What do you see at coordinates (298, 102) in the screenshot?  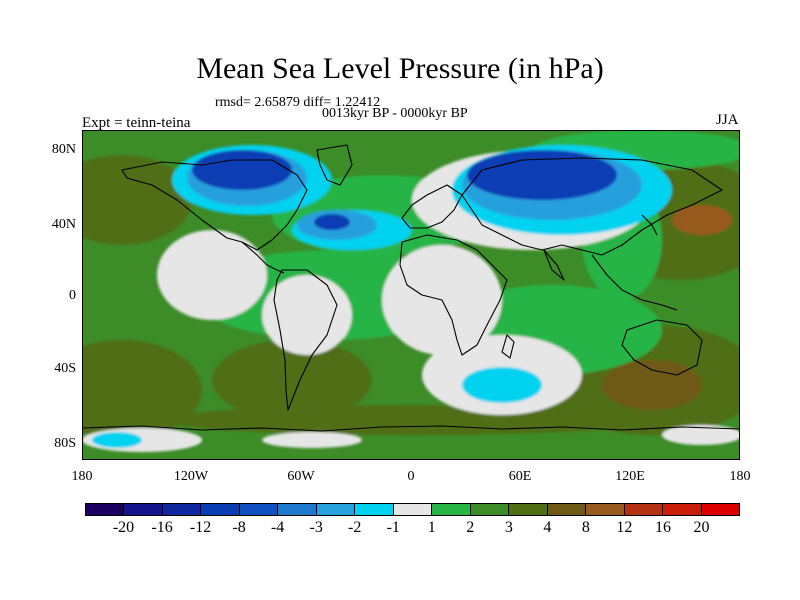 I see `stats-text: rmsd= 2.65879 diff= 1.22412` at bounding box center [298, 102].